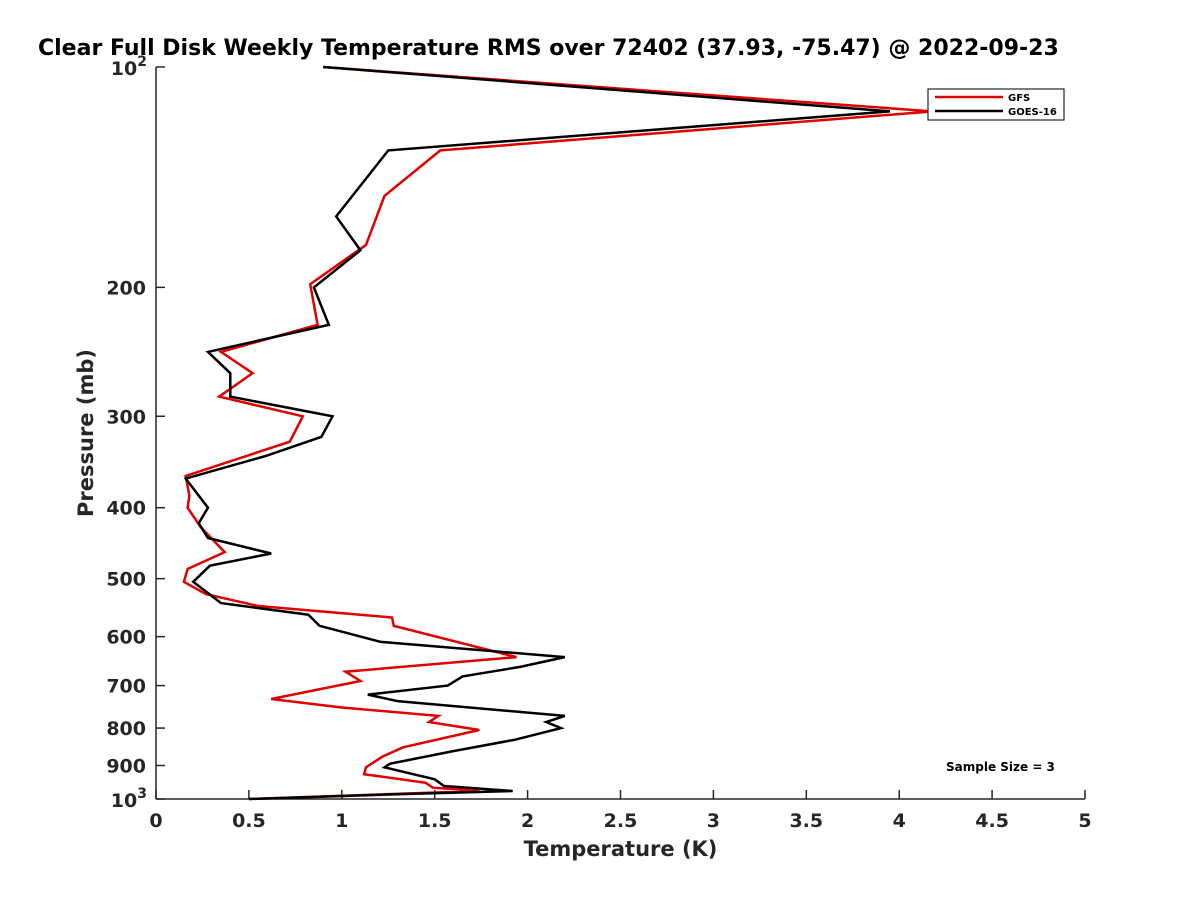 The height and width of the screenshot is (900, 1200). I want to click on legend-box, so click(996, 104).